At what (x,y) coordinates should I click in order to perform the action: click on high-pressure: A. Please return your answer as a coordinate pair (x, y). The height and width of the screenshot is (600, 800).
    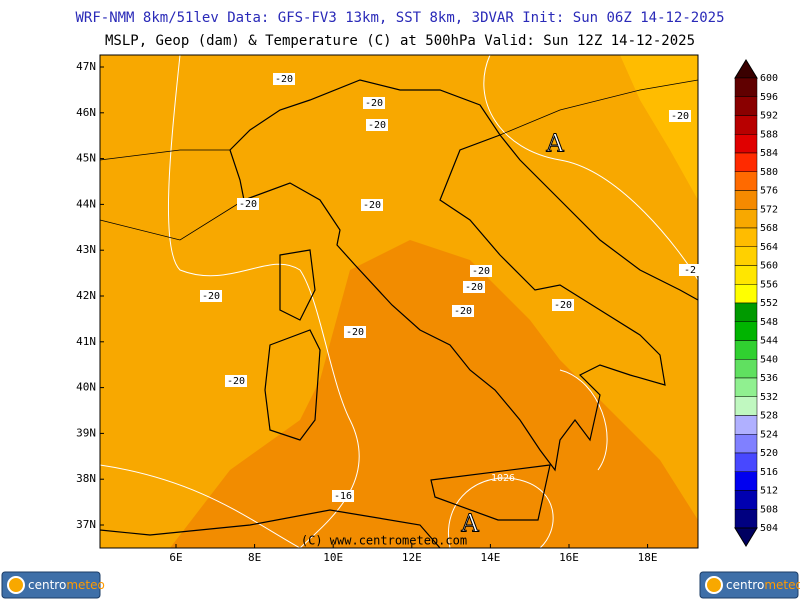
    Looking at the image, I should click on (554, 144).